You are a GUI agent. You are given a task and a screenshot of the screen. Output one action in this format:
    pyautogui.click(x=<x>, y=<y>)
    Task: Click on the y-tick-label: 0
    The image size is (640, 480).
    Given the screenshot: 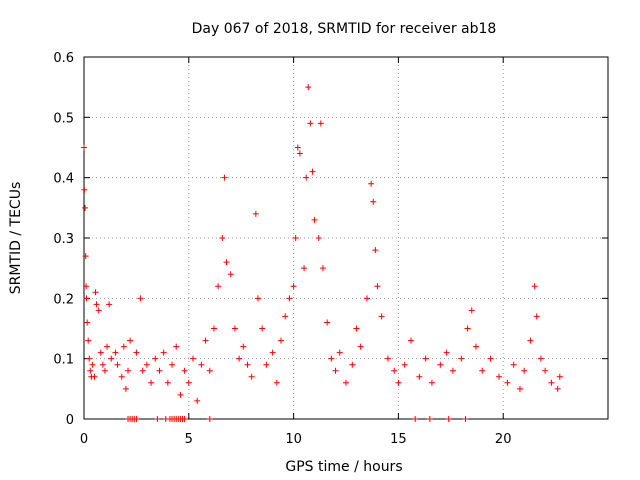 What is the action you would take?
    pyautogui.click(x=70, y=420)
    